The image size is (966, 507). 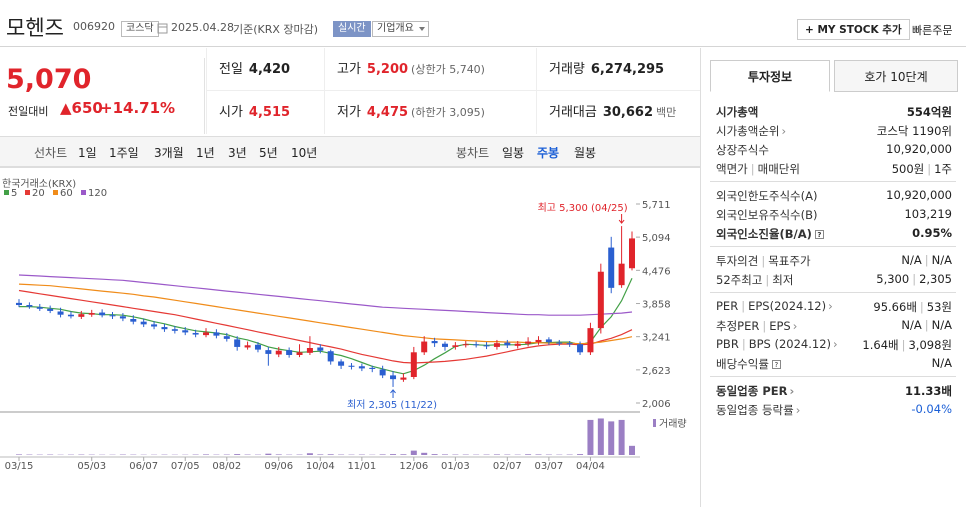 I want to click on candle-tab: 주봉, so click(x=548, y=153).